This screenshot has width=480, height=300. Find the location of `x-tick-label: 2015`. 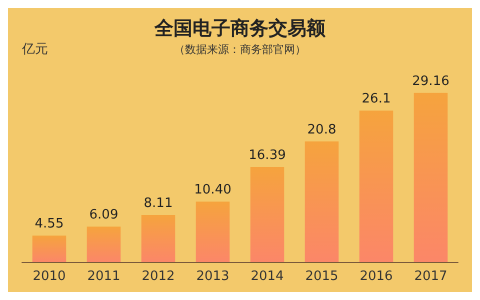

x-tick-label: 2015 is located at coordinates (321, 276).